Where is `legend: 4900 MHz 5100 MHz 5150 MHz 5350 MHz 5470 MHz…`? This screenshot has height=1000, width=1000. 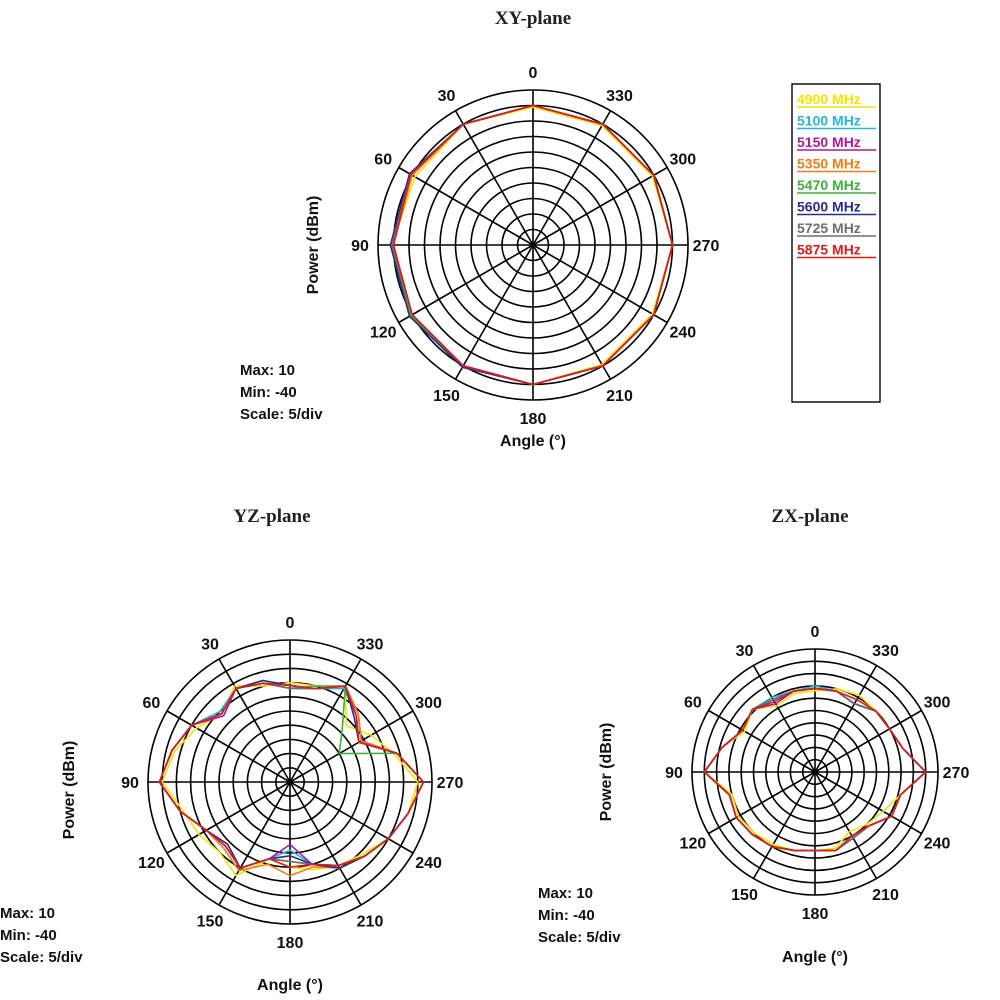 legend: 4900 MHz 5100 MHz 5150 MHz 5350 MHz 5470 MHz… is located at coordinates (836, 243).